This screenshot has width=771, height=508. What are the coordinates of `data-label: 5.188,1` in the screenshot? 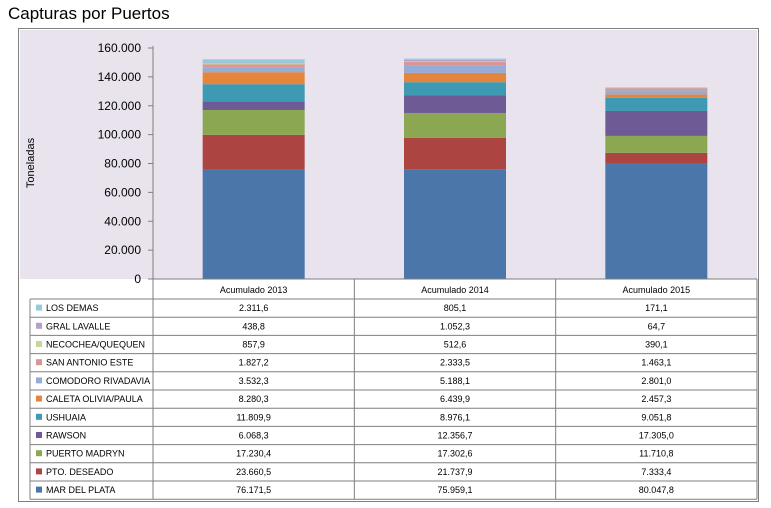 It's located at (455, 381).